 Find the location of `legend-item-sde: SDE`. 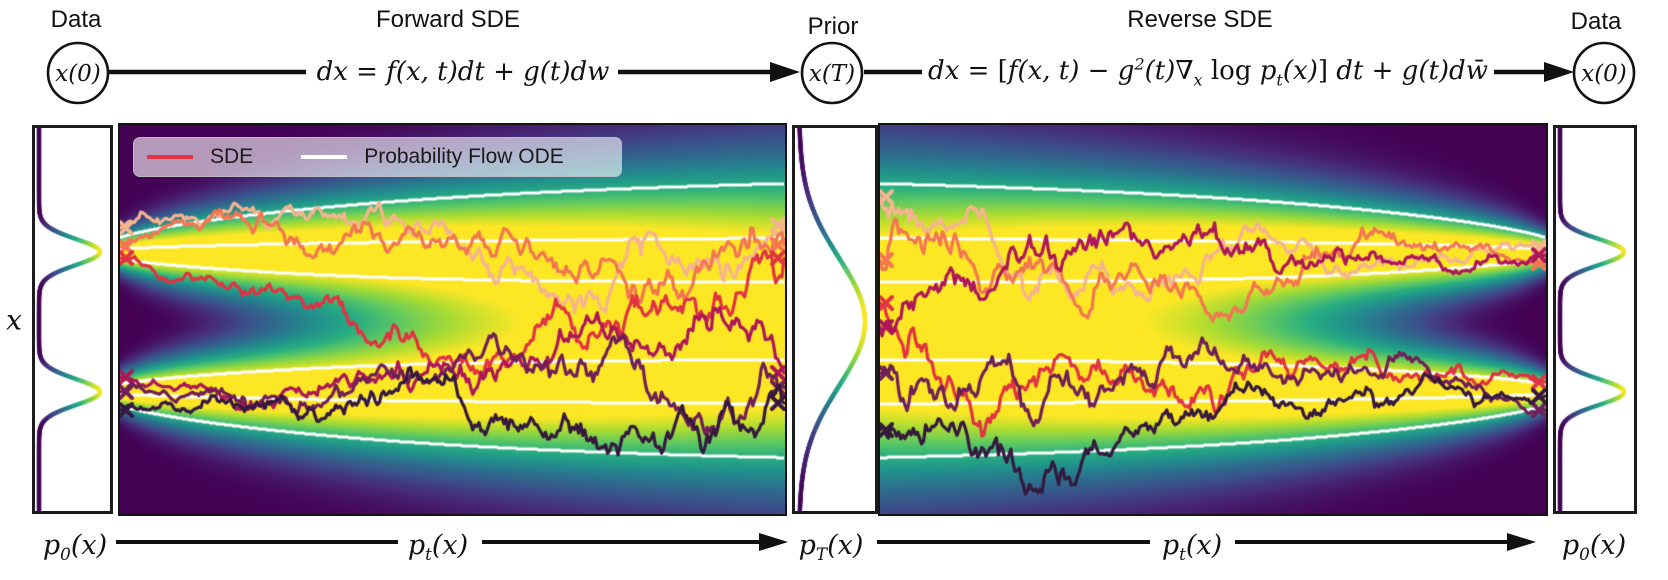

legend-item-sde: SDE is located at coordinates (200, 157).